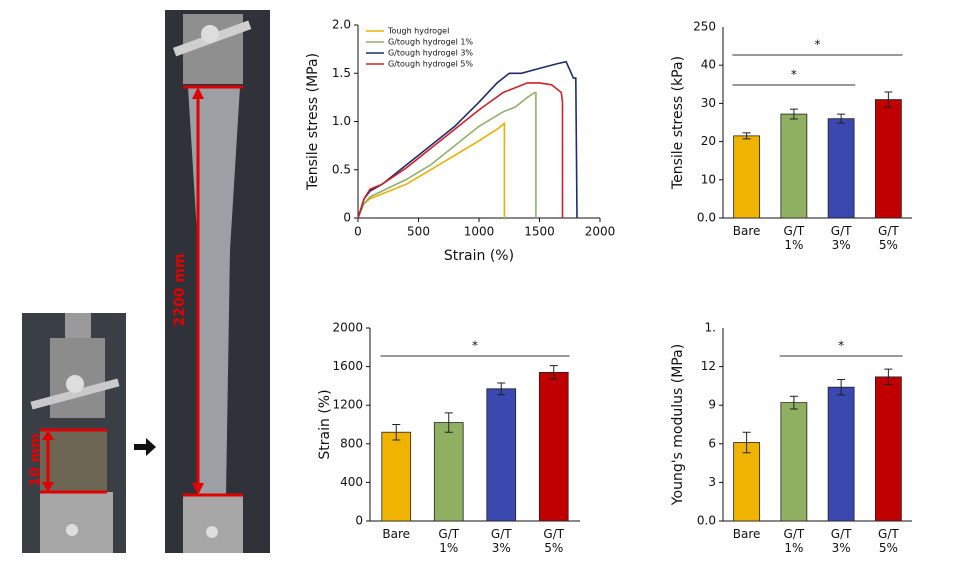  Describe the element at coordinates (712, 405) in the screenshot. I see `y-tick-label: 9` at that location.